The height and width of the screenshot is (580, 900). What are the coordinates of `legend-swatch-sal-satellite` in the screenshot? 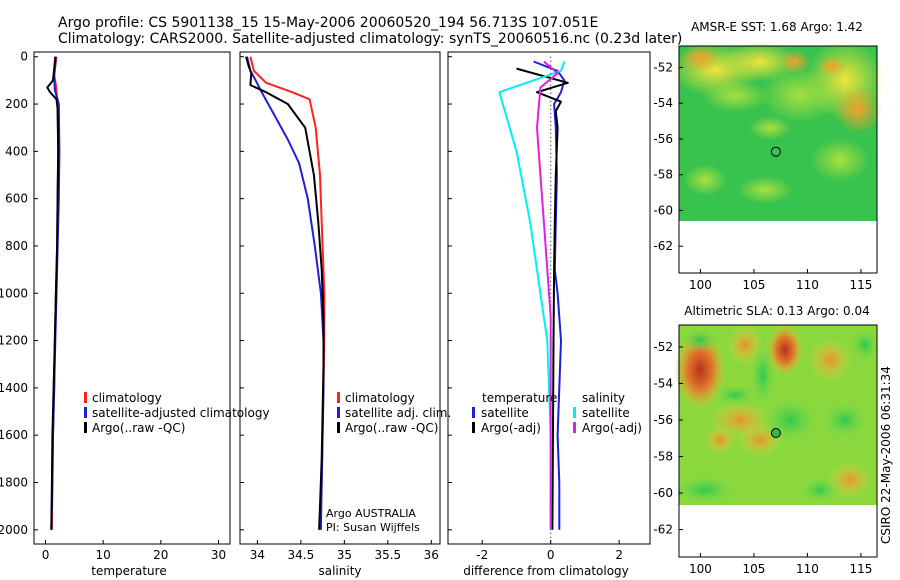 It's located at (574, 412).